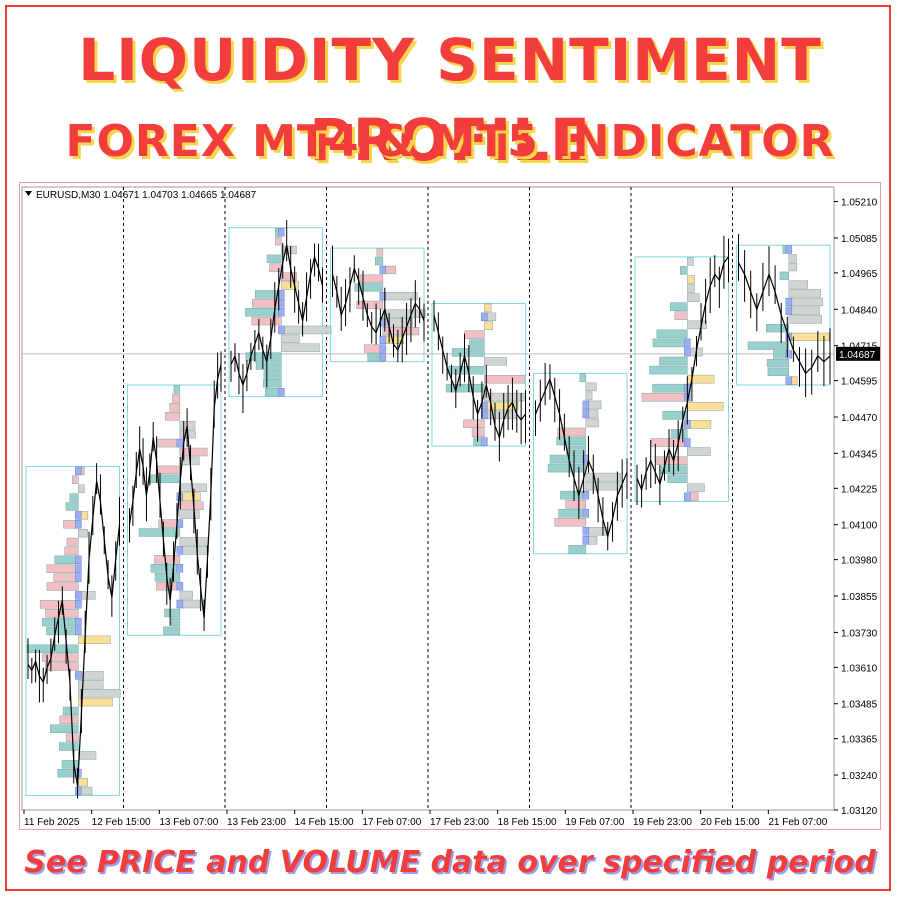 The image size is (900, 900). I want to click on x-tick-label: 20 Feb 15:00, so click(730, 822).